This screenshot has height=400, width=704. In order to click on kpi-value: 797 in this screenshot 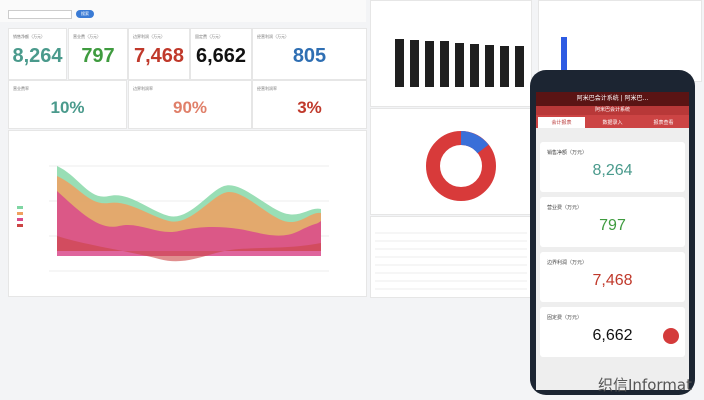, I will do `click(98, 56)`.